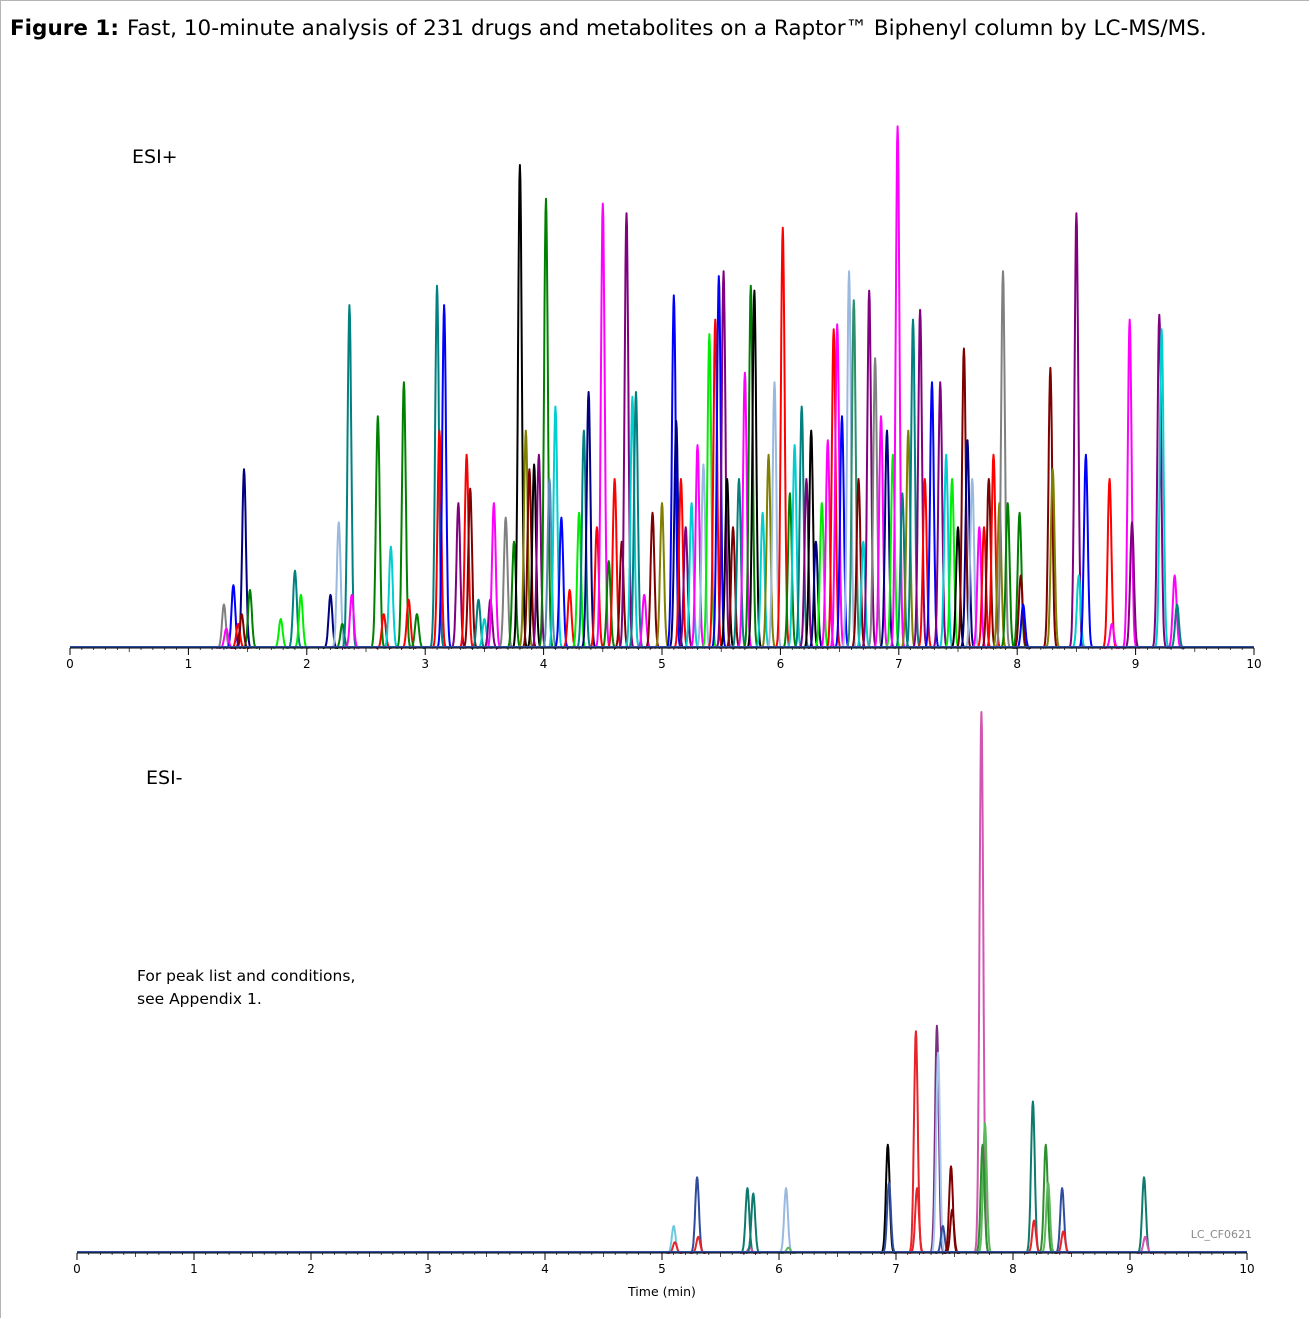 This screenshot has height=1319, width=1310. Describe the element at coordinates (1246, 1269) in the screenshot. I see `x-tick-label-1-10: 10` at that location.